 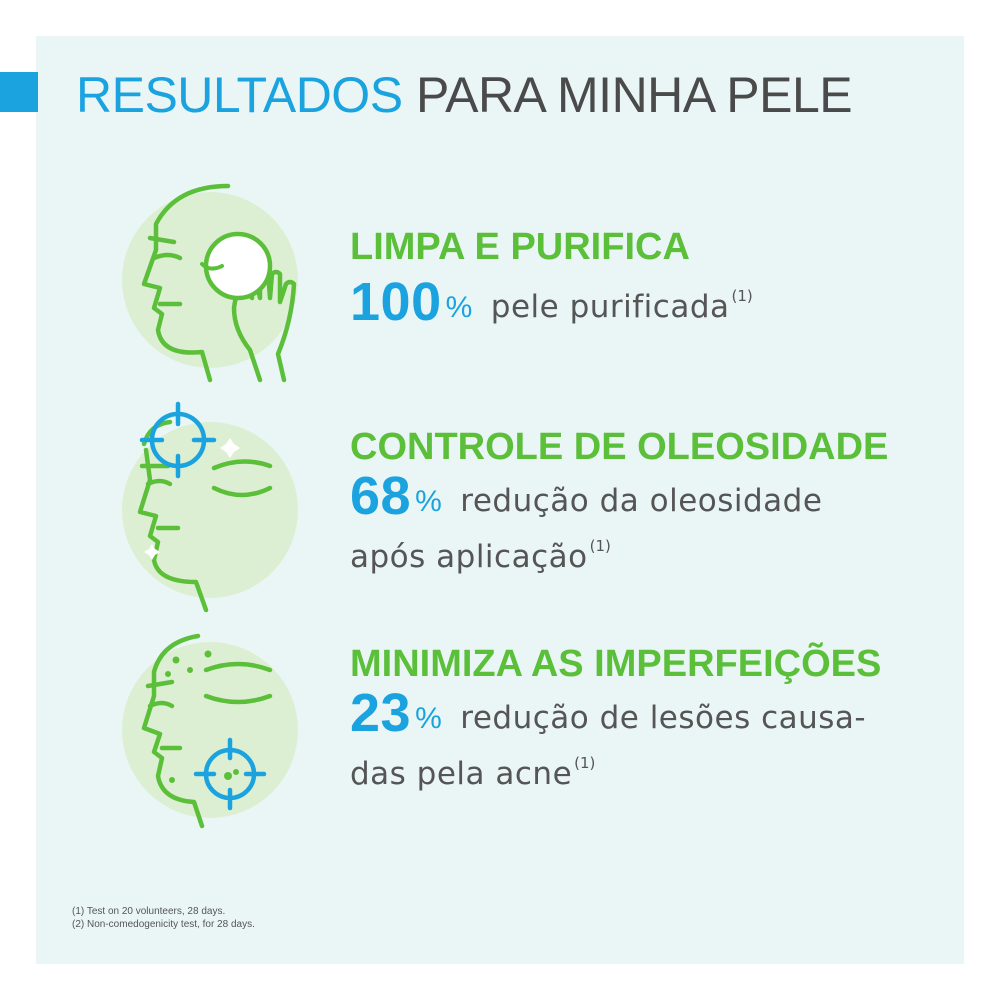 I want to click on stat-value: 68, so click(x=381, y=496).